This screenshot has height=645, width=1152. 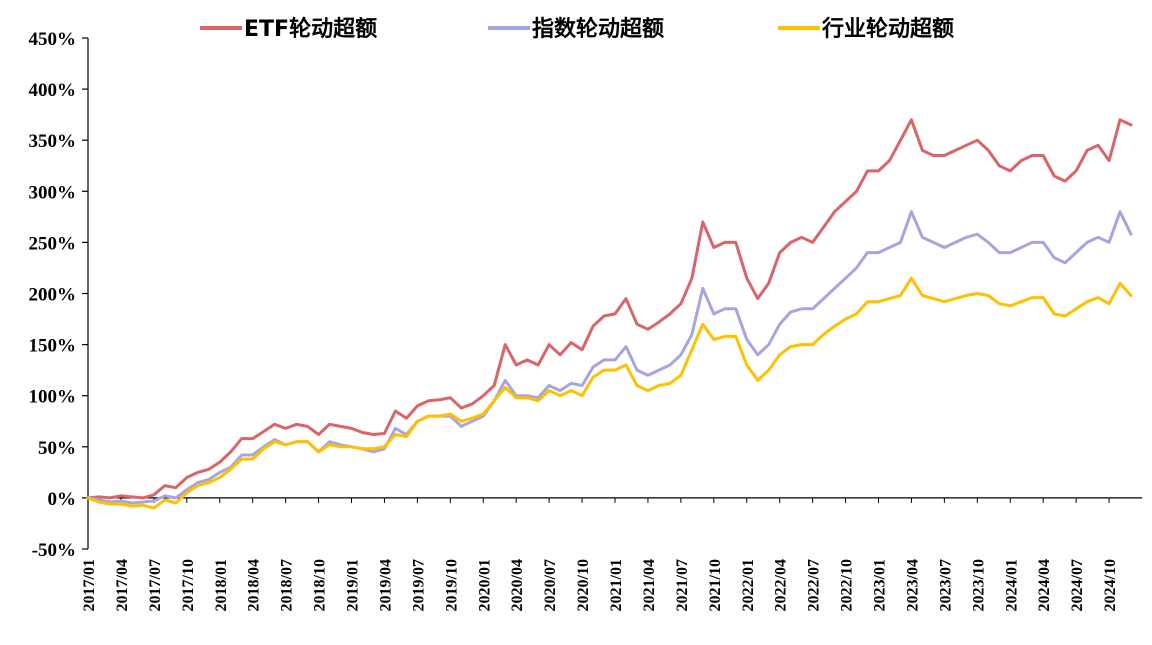 What do you see at coordinates (1077, 585) in the screenshot?
I see `x-tick-label: 2024/07` at bounding box center [1077, 585].